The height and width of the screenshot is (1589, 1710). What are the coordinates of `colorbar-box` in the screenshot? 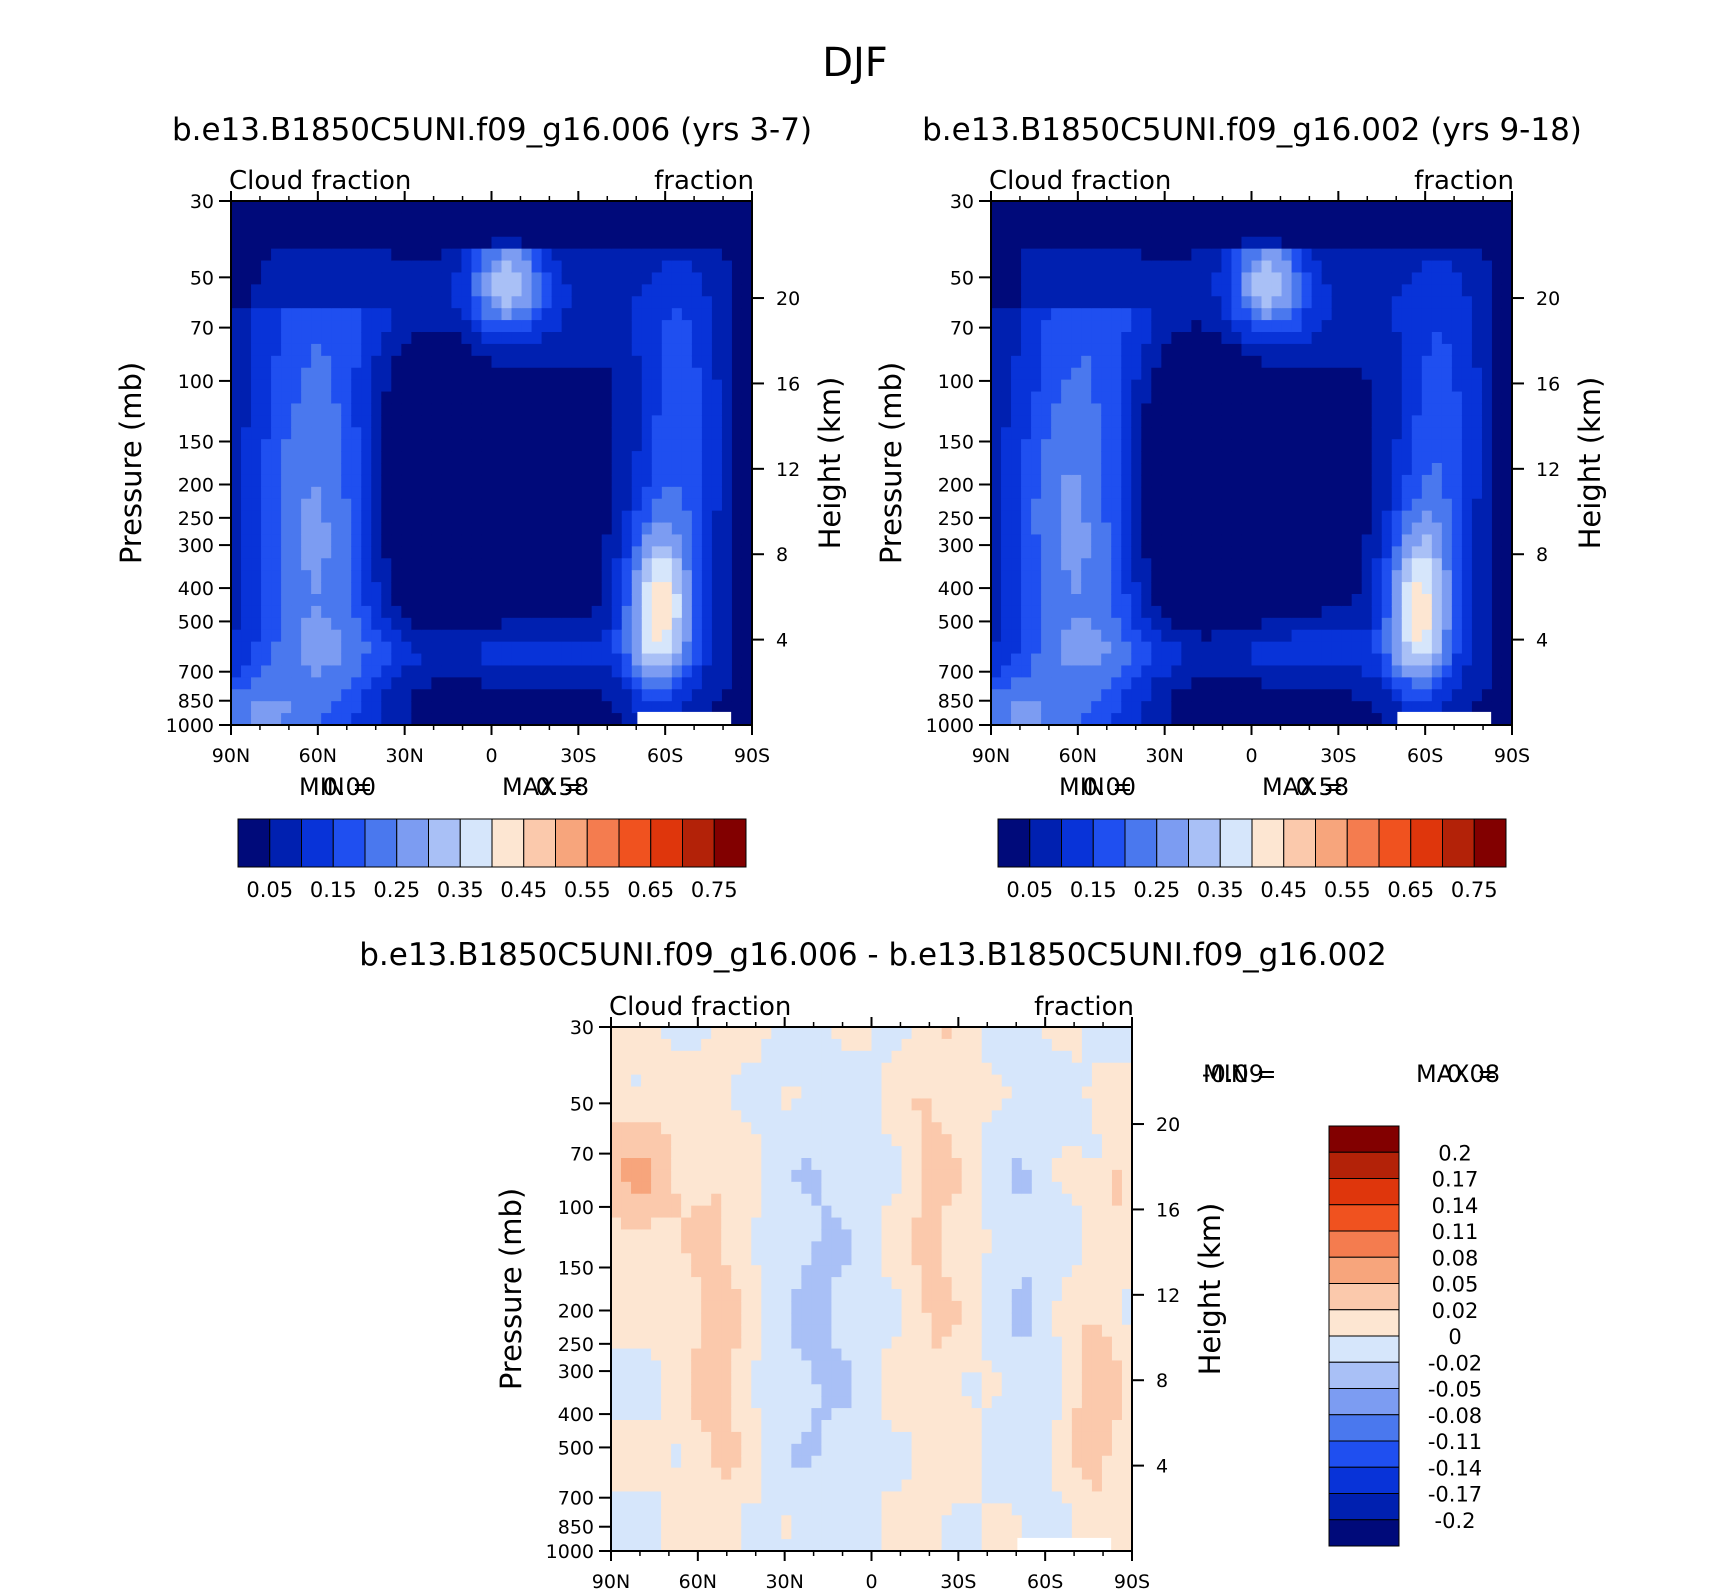 It's located at (317, 843).